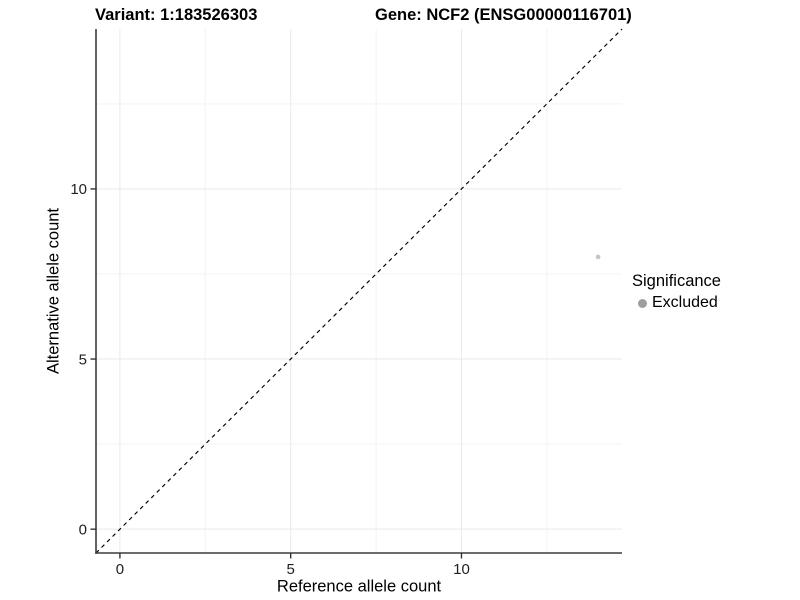 The height and width of the screenshot is (600, 800). What do you see at coordinates (598, 257) in the screenshot?
I see `data-point` at bounding box center [598, 257].